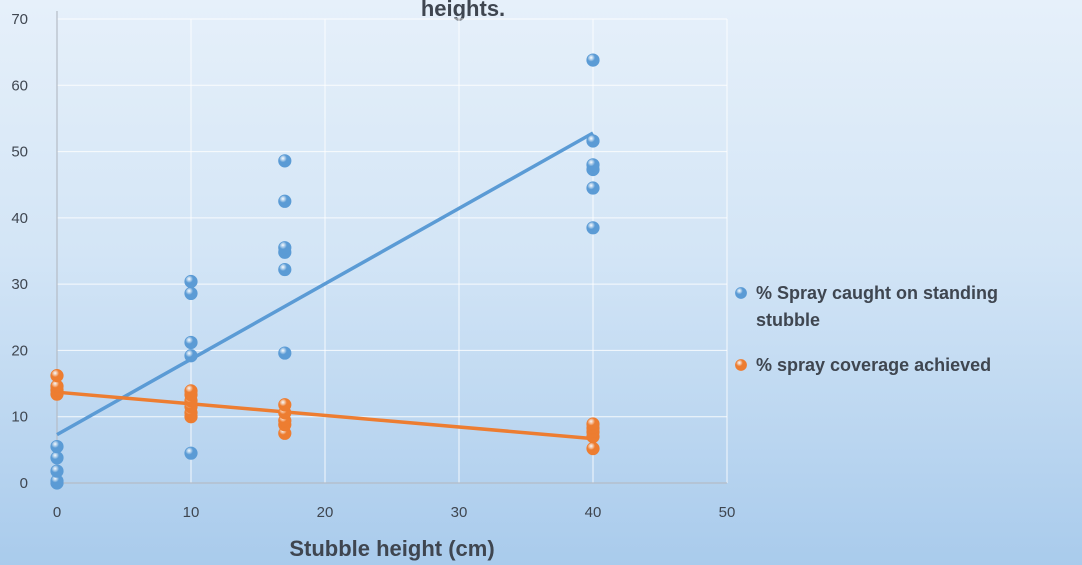  What do you see at coordinates (727, 512) in the screenshot?
I see `x-tick-label: 50` at bounding box center [727, 512].